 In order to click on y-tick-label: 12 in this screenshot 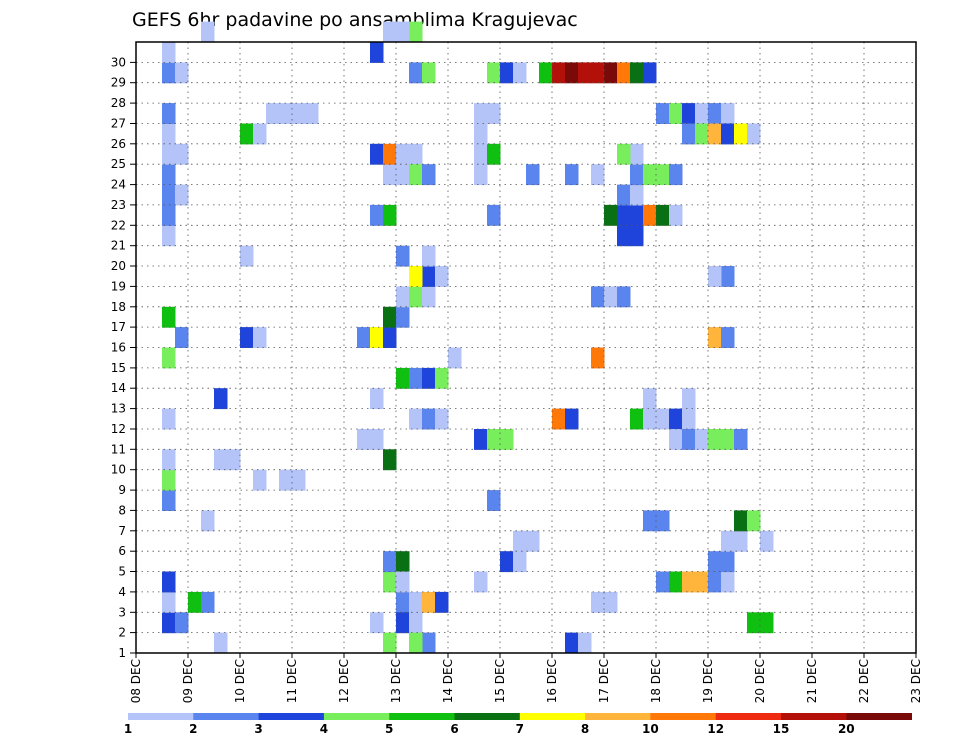, I will do `click(118, 429)`.